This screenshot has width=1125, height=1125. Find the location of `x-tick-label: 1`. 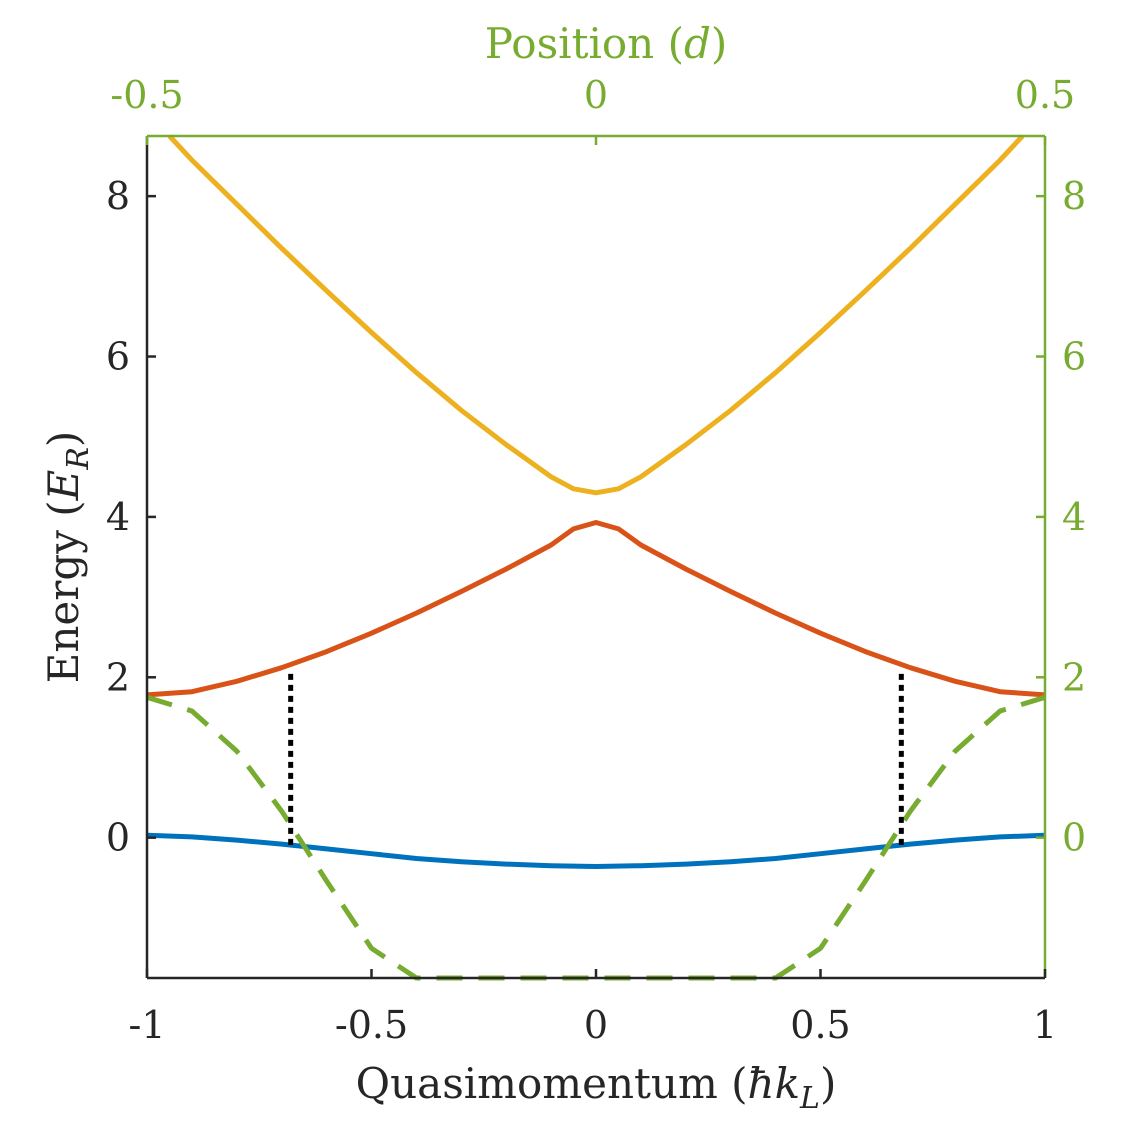

x-tick-label: 1 is located at coordinates (1045, 1025).